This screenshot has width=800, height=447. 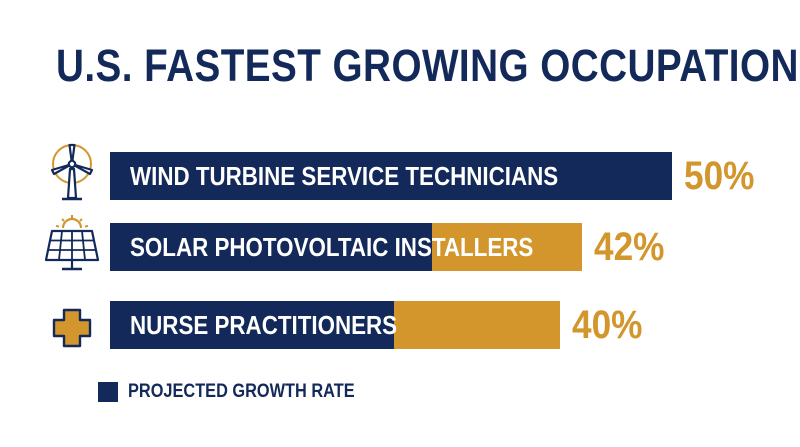 What do you see at coordinates (108, 392) in the screenshot?
I see `legend-swatch` at bounding box center [108, 392].